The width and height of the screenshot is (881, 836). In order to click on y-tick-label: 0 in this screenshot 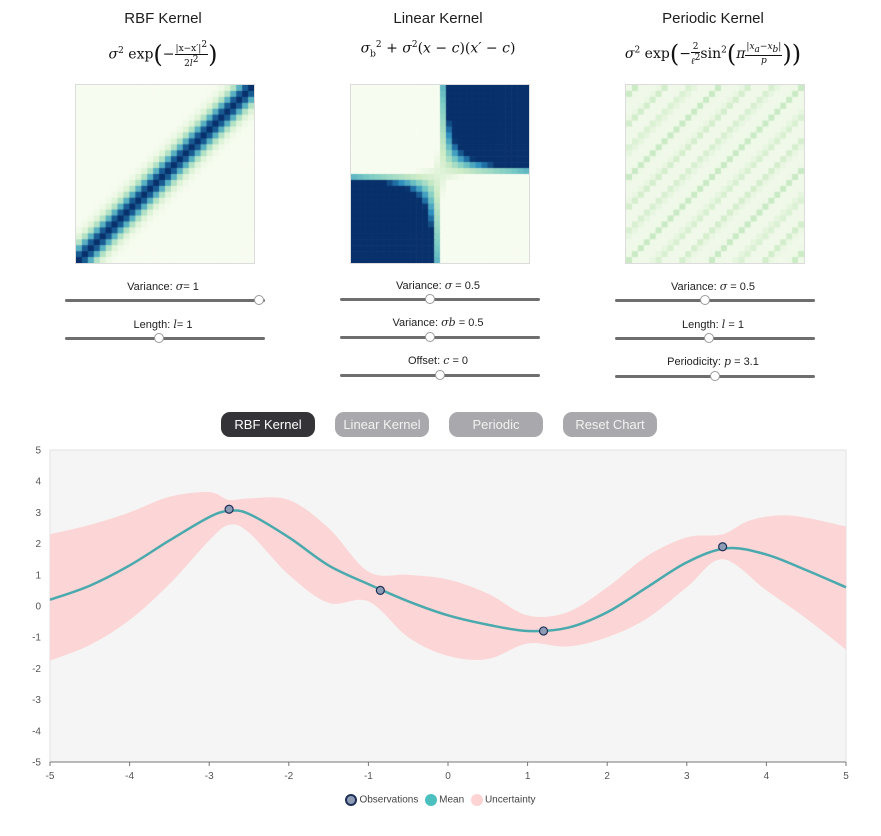, I will do `click(38, 607)`.